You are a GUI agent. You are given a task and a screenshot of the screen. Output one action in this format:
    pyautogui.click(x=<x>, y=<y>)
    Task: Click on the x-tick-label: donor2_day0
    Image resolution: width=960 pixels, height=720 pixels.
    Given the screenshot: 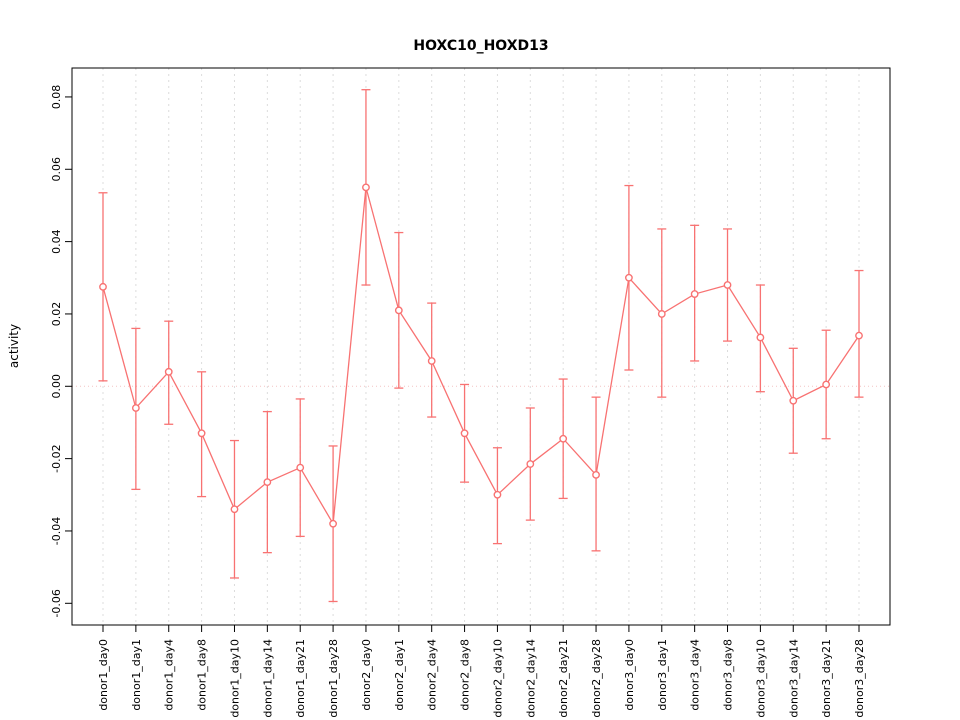 What is the action you would take?
    pyautogui.click(x=366, y=675)
    